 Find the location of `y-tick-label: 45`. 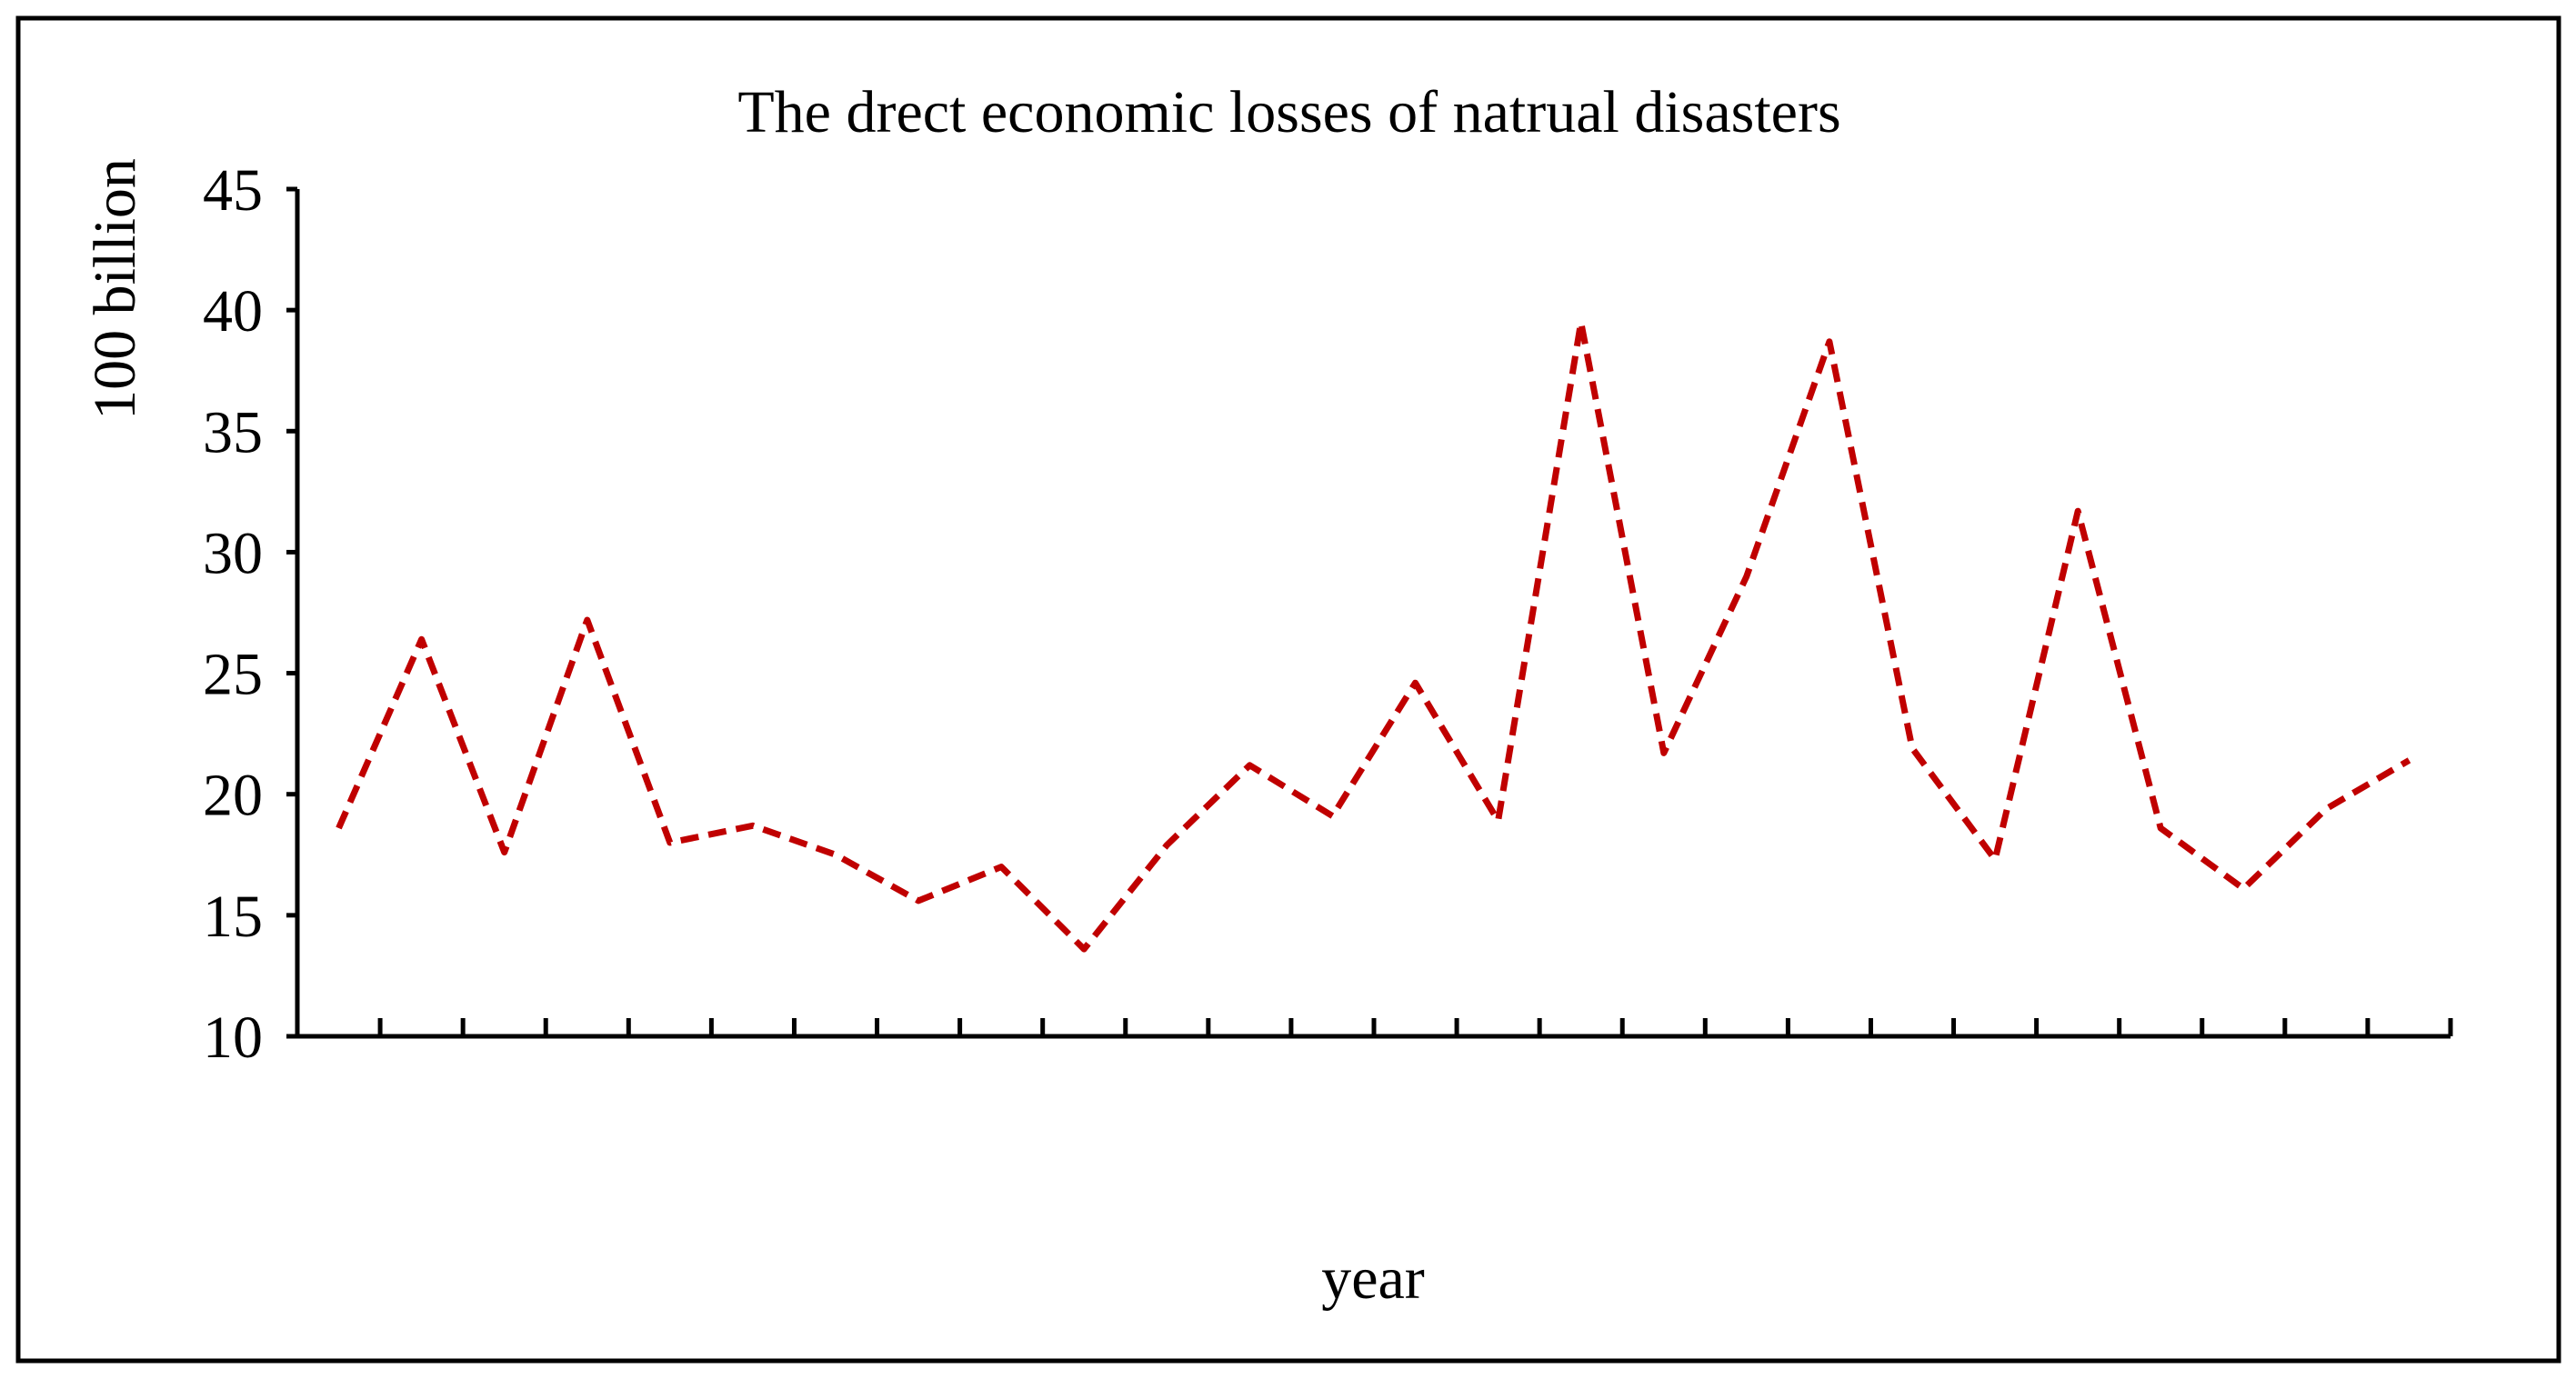

y-tick-label: 45 is located at coordinates (233, 190).